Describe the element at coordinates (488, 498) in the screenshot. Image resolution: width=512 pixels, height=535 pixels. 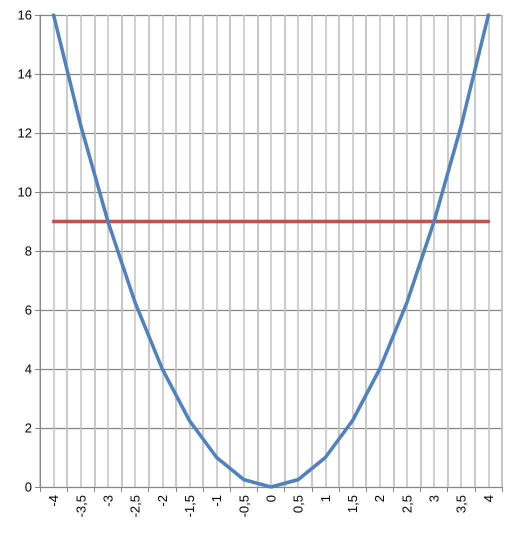
I see `x-tick-label: 4` at that location.